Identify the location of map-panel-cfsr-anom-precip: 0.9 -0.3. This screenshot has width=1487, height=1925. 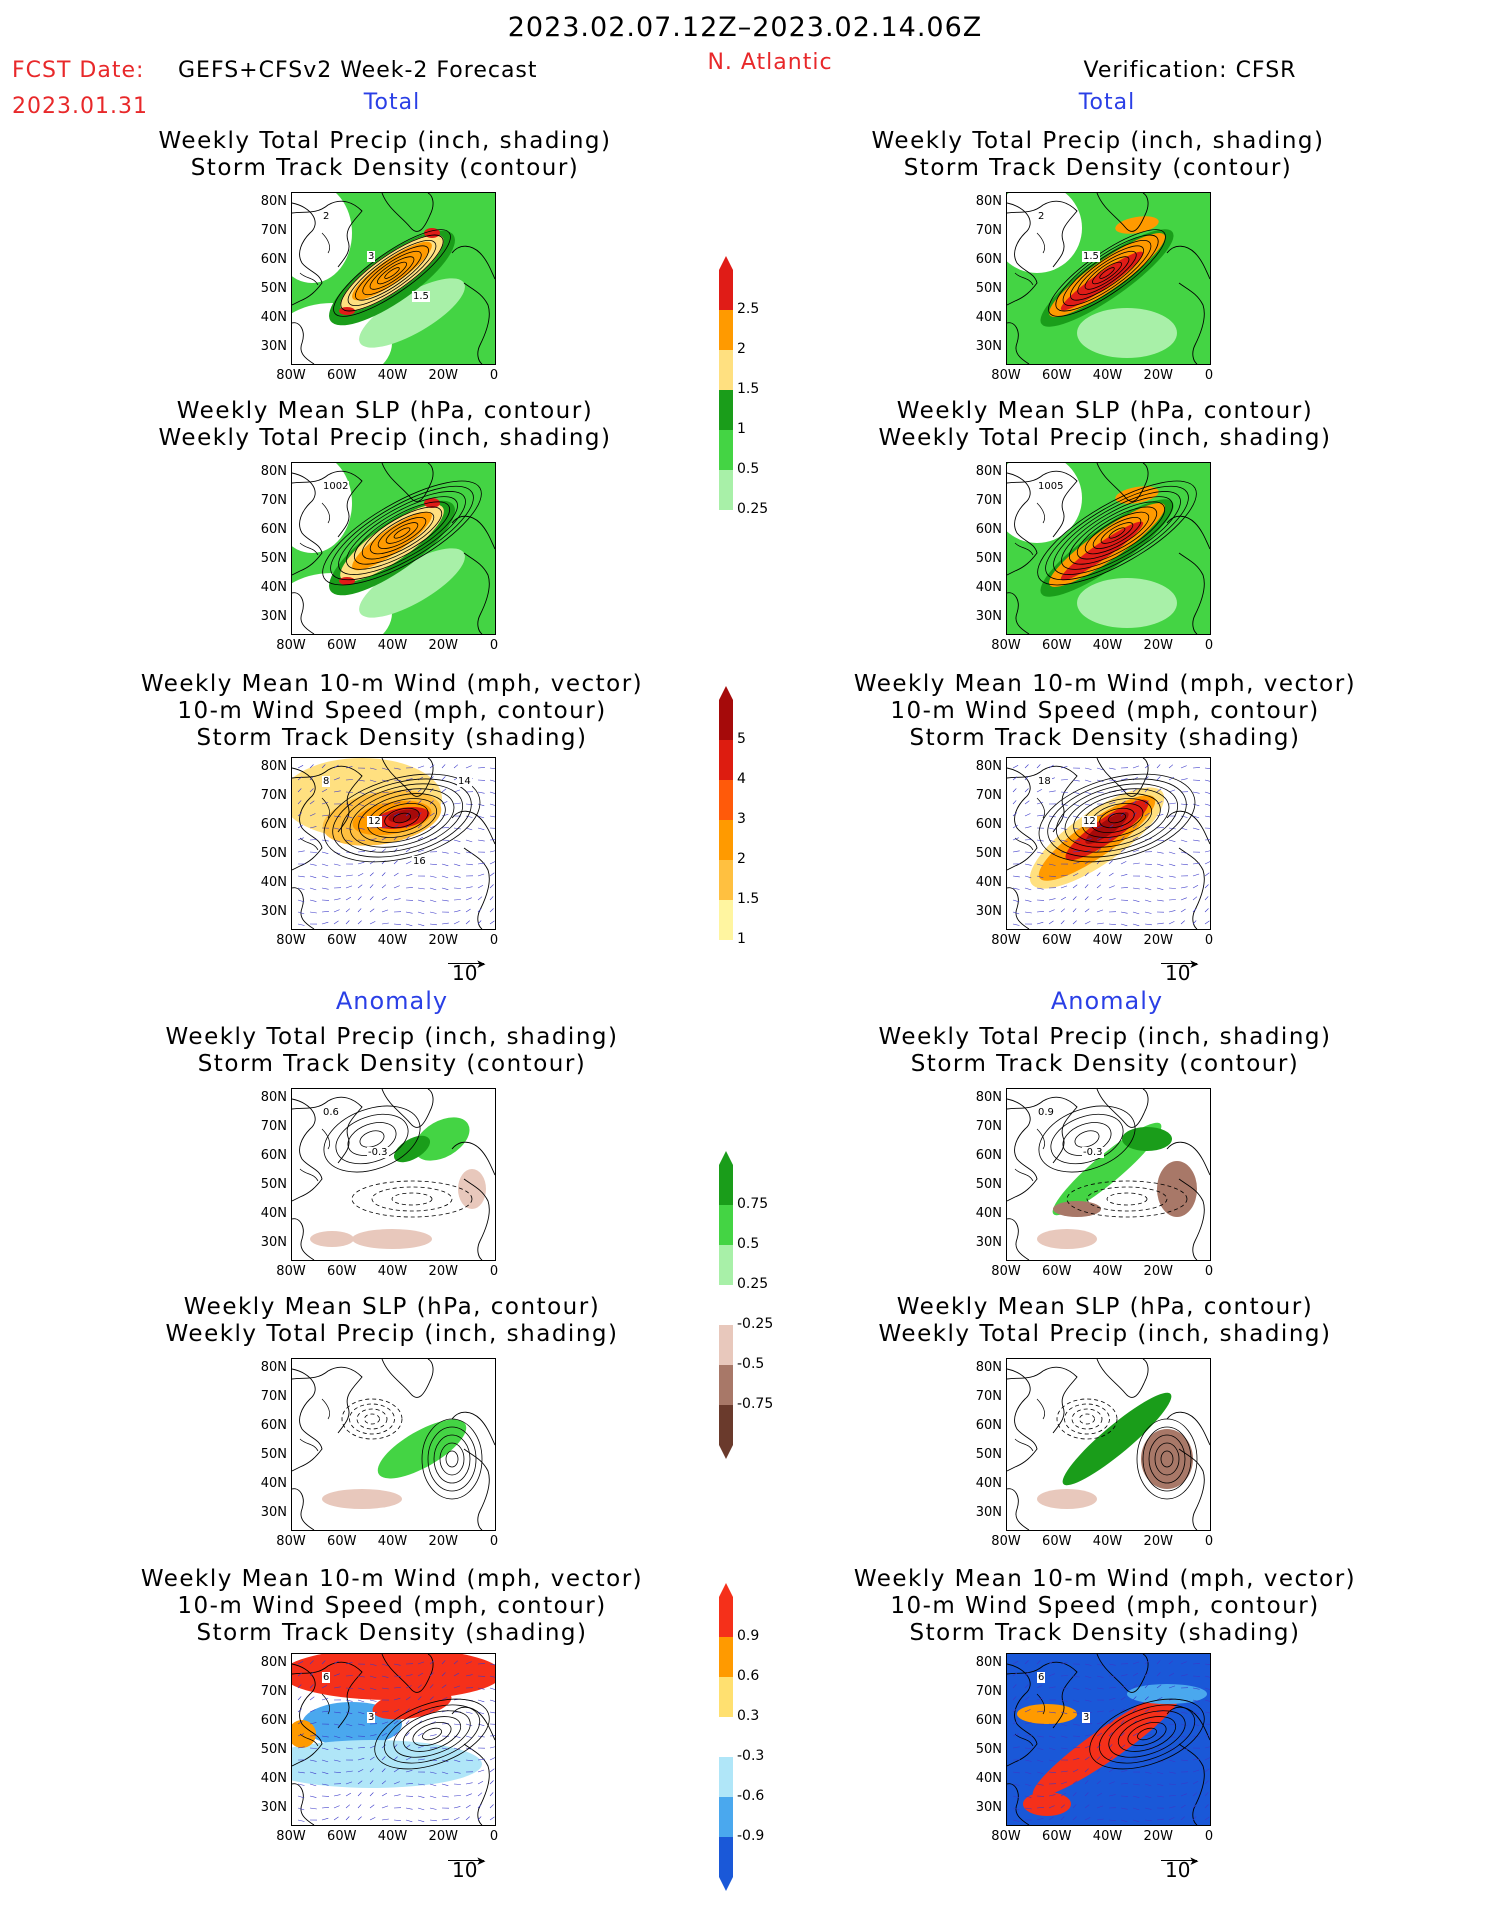
(1108, 1174).